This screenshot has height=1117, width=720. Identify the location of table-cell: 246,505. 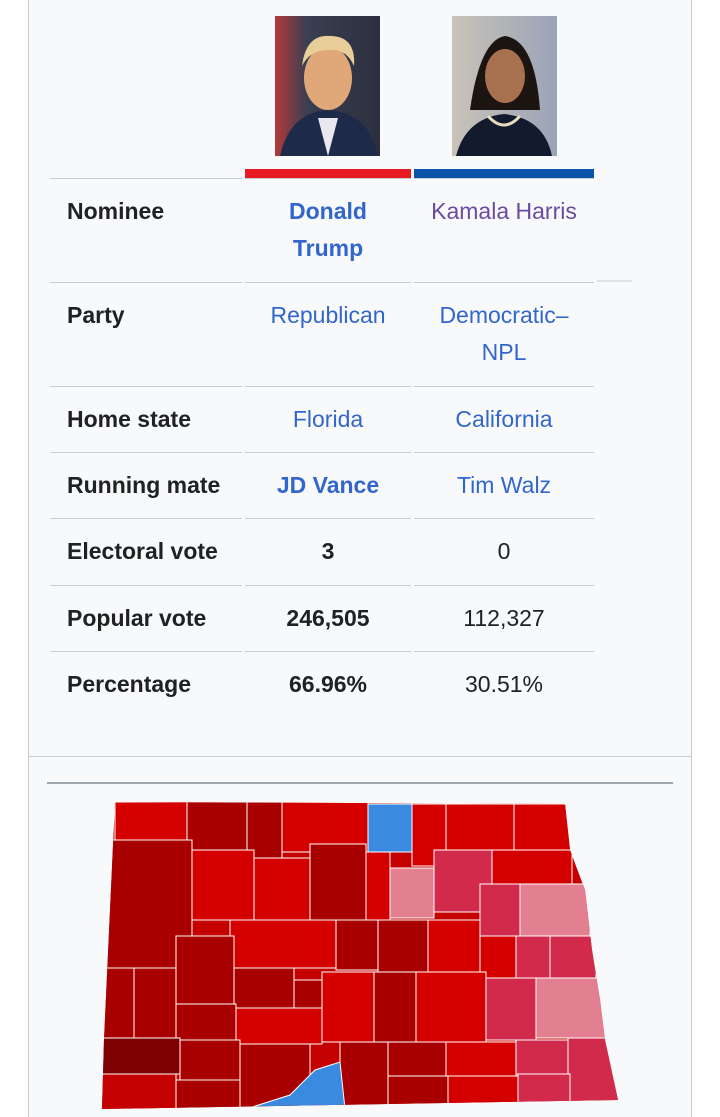
(328, 618).